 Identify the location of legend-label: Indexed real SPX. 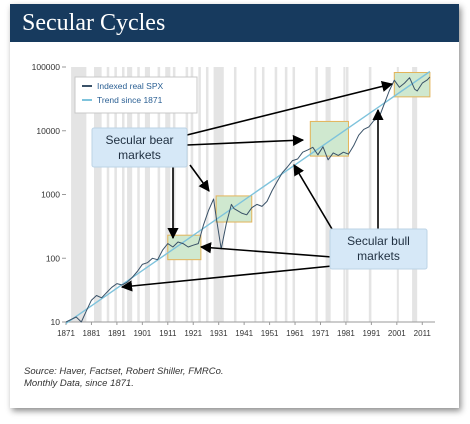
(130, 86).